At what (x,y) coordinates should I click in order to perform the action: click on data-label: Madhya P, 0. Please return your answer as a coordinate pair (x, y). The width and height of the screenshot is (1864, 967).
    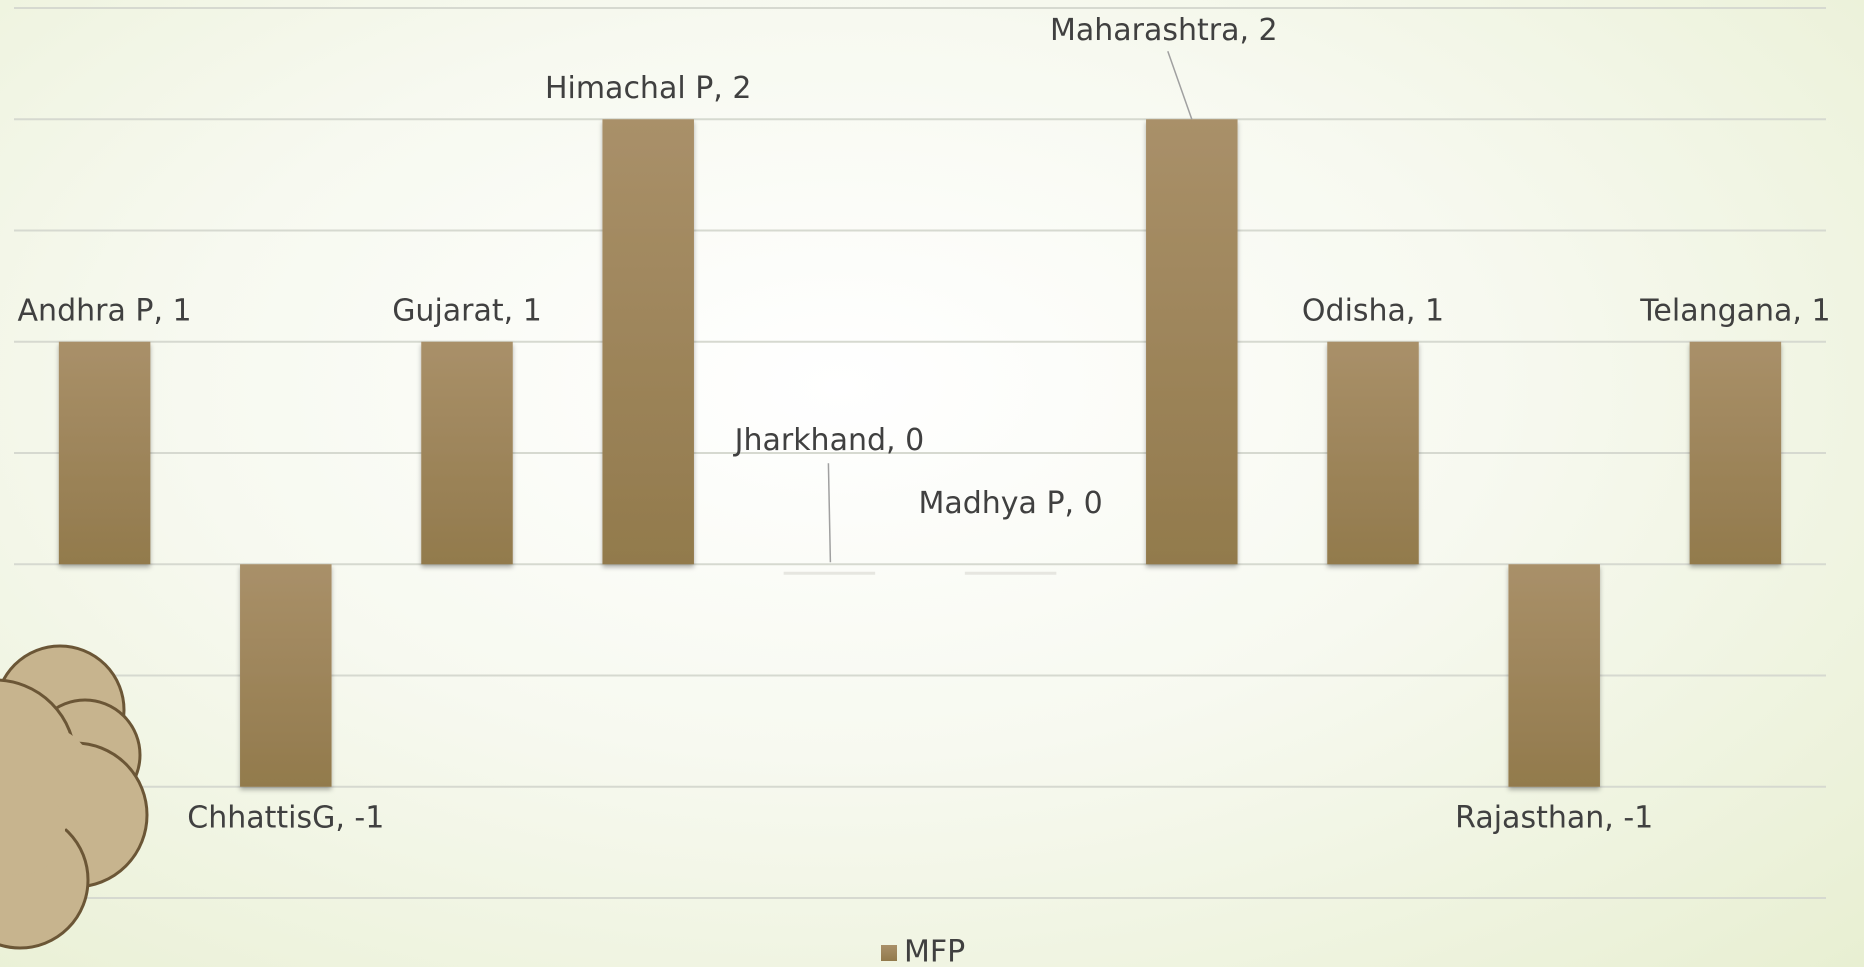
    Looking at the image, I should click on (1010, 503).